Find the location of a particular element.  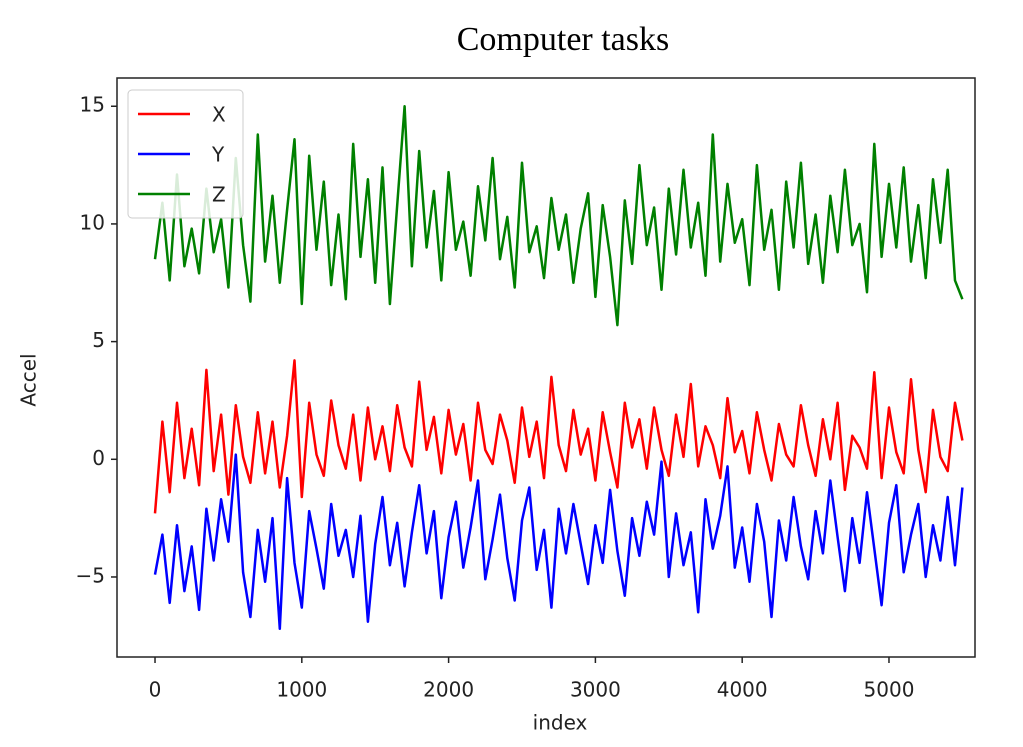

y-tick-label: 15 is located at coordinates (92, 105).